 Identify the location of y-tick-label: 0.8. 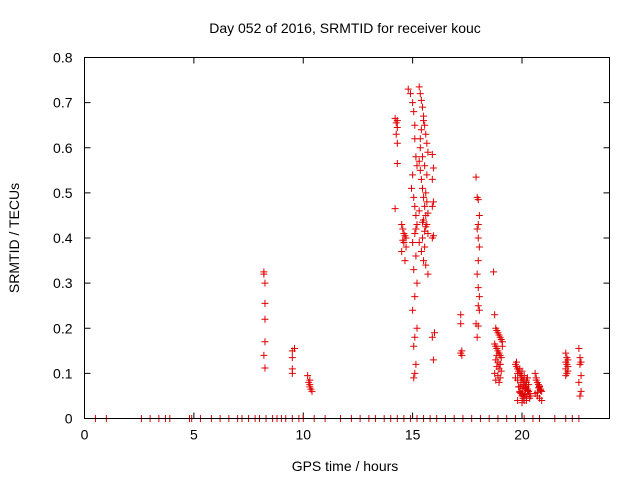
(63, 58).